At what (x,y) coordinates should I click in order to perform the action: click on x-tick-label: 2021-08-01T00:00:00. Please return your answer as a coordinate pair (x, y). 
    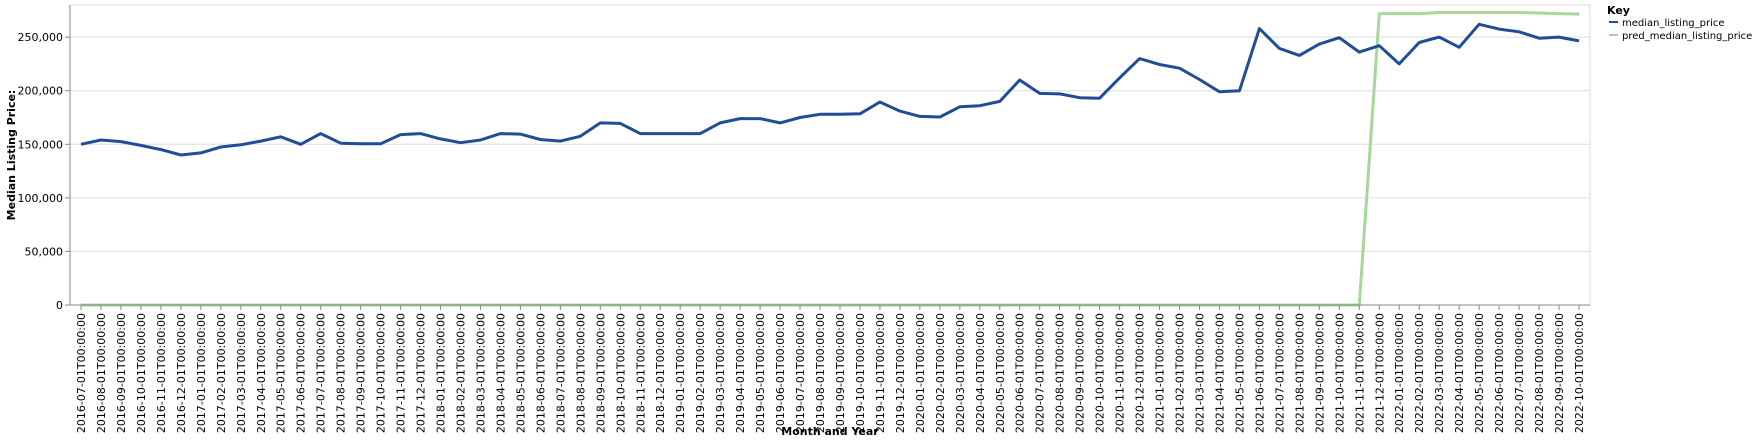
    Looking at the image, I should click on (1299, 373).